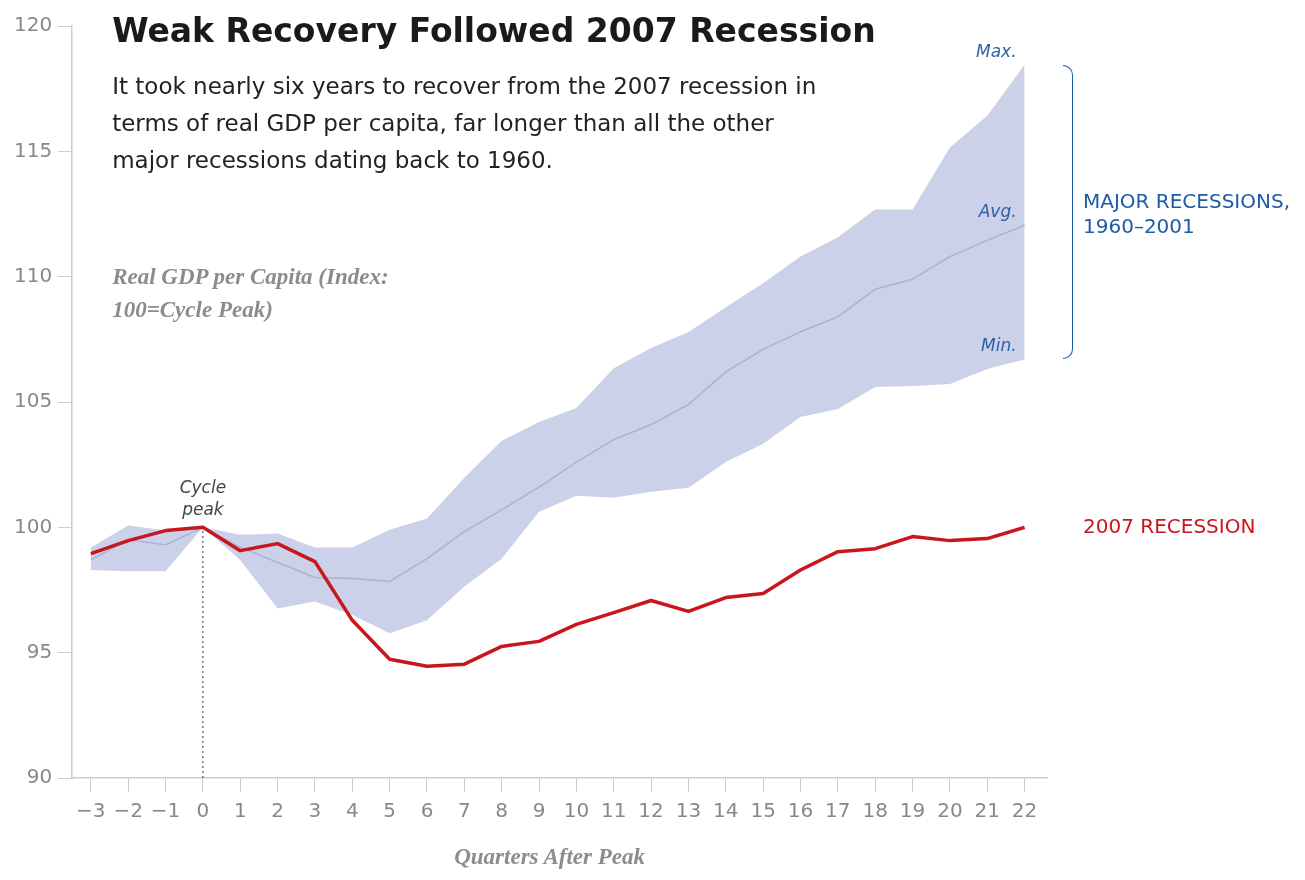 The height and width of the screenshot is (880, 1305). Describe the element at coordinates (165, 810) in the screenshot. I see `x-tick-label: −1` at that location.